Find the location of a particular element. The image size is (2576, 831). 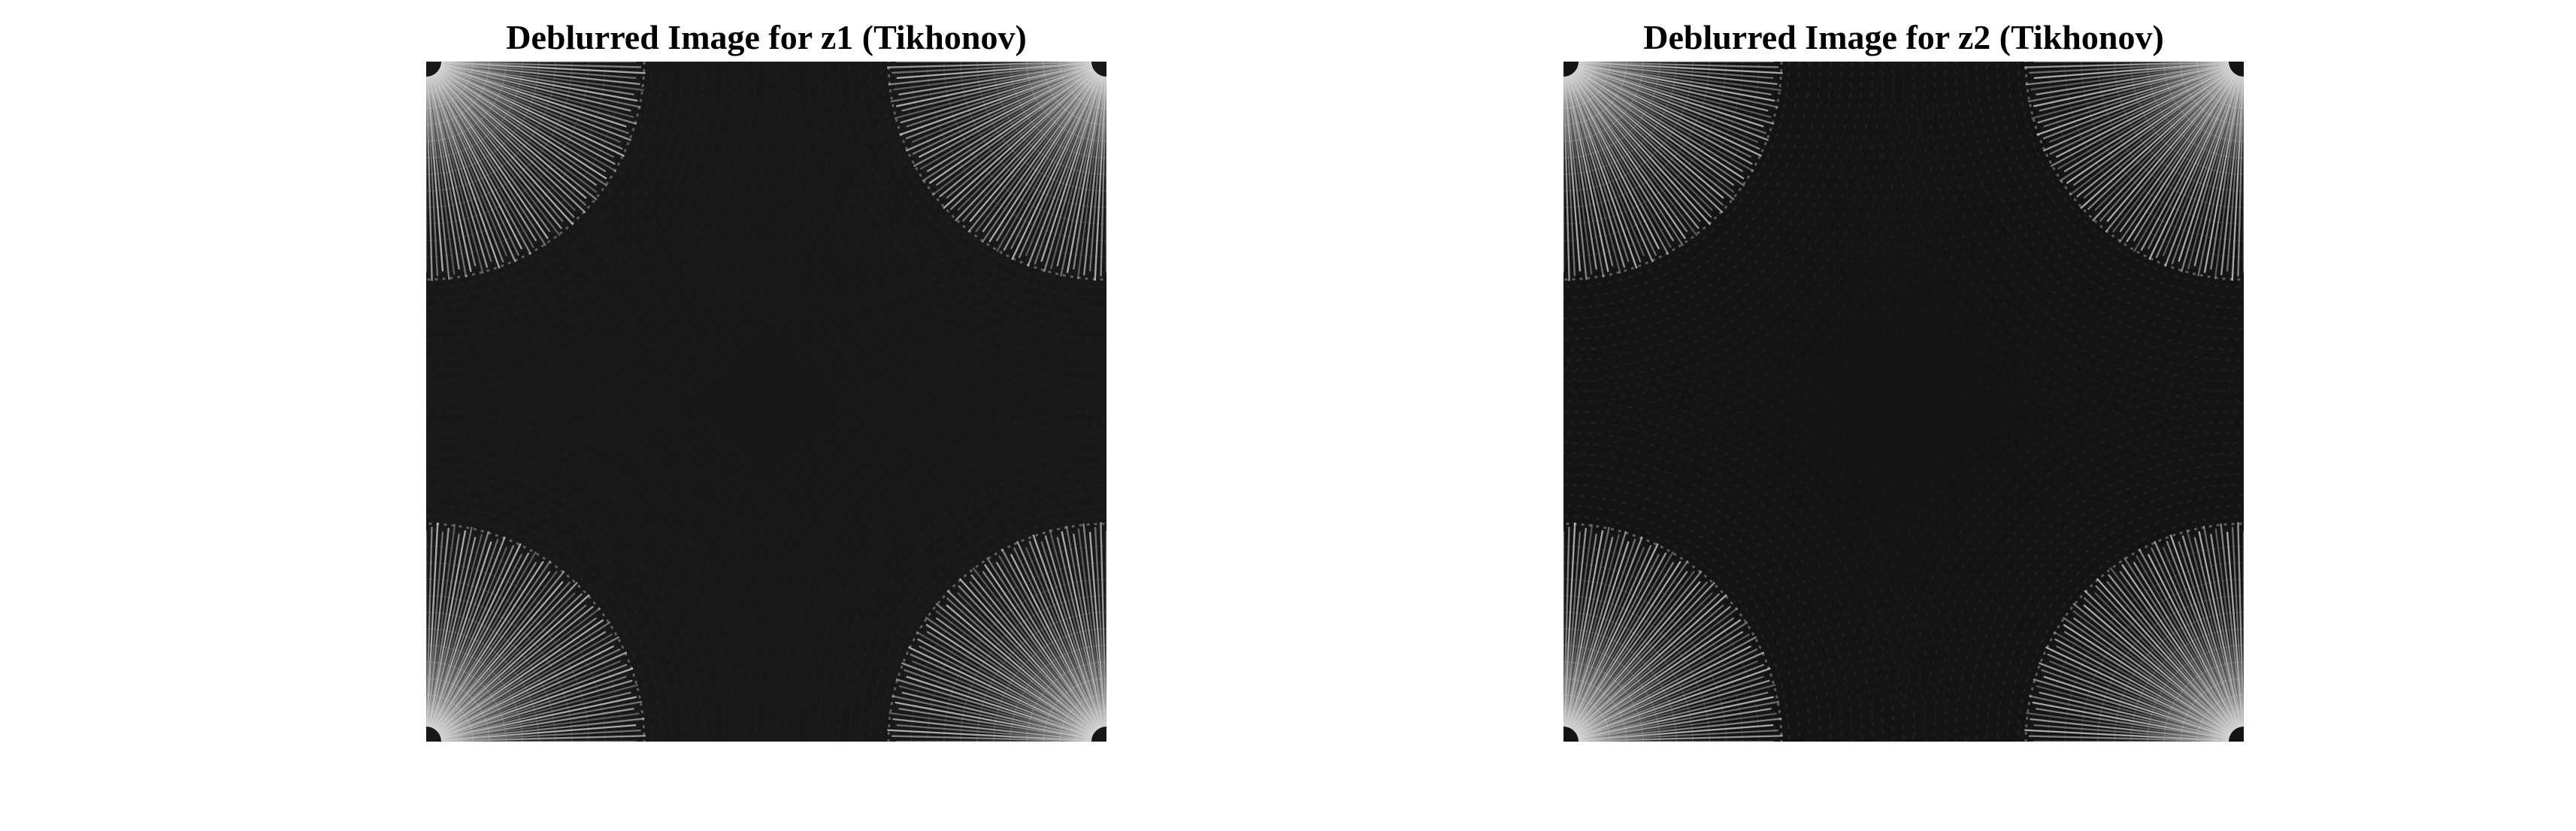

panel-1-title: Deblurred Image for z1 (Tikhonov) is located at coordinates (766, 37).